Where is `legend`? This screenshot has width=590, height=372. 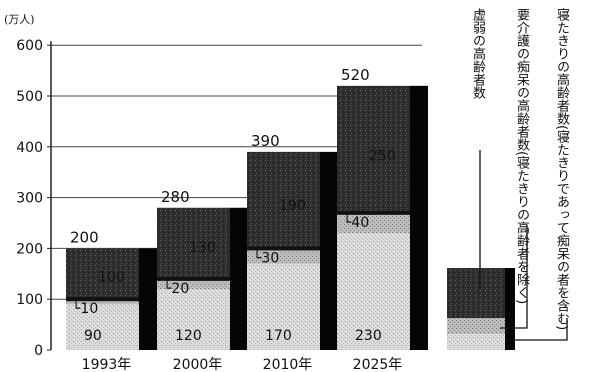 legend is located at coordinates (507, 250).